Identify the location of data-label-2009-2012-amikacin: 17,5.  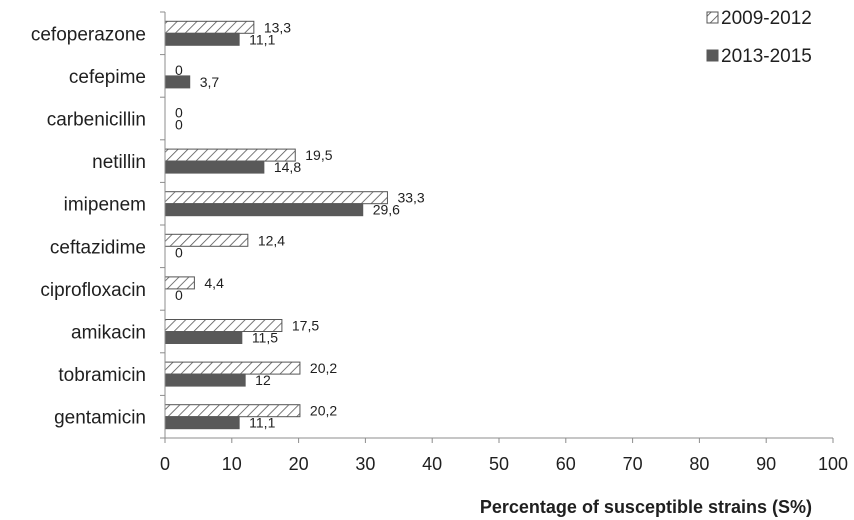
(305, 326).